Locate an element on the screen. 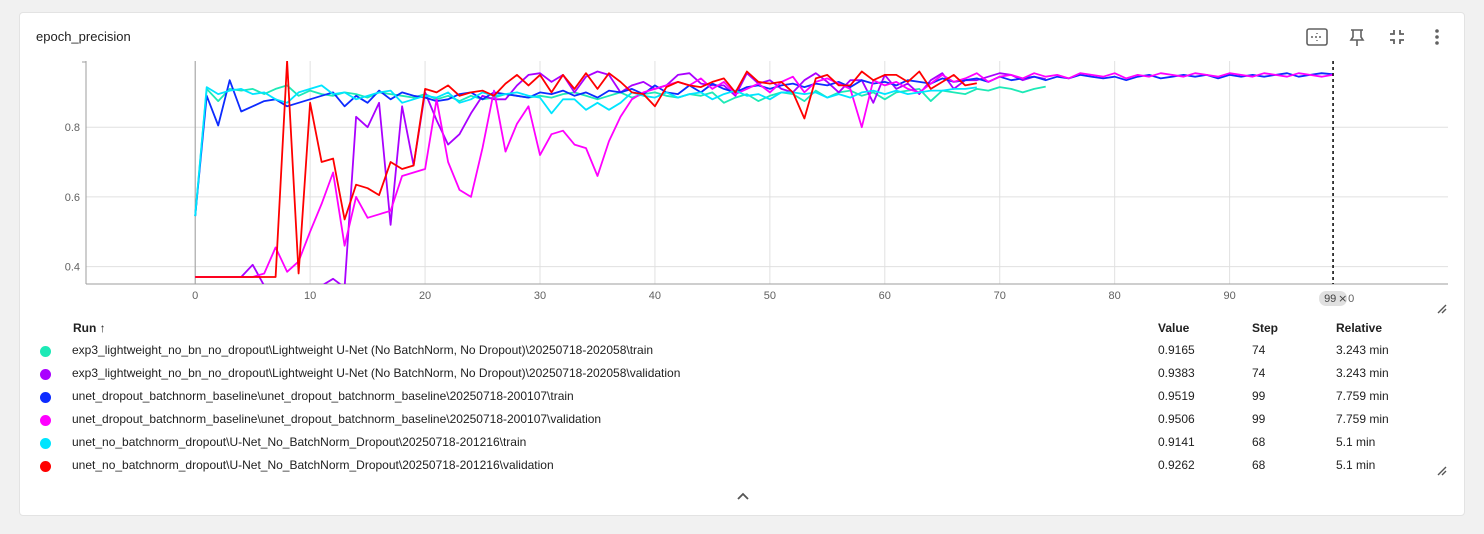 This screenshot has height=534, width=1484. legend-header-value: Value is located at coordinates (1174, 328).